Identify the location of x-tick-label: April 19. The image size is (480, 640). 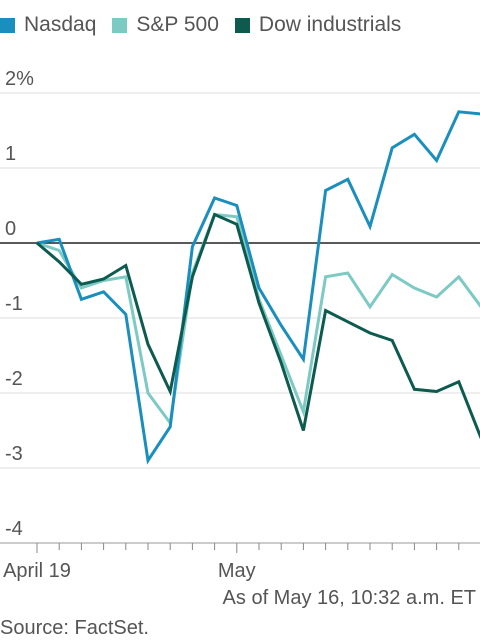
(37, 571).